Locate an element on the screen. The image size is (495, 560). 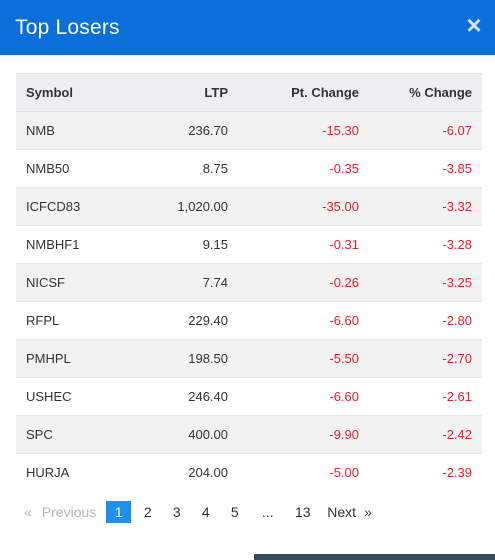
column-header-pt-change: Pt. Change is located at coordinates (294, 92).